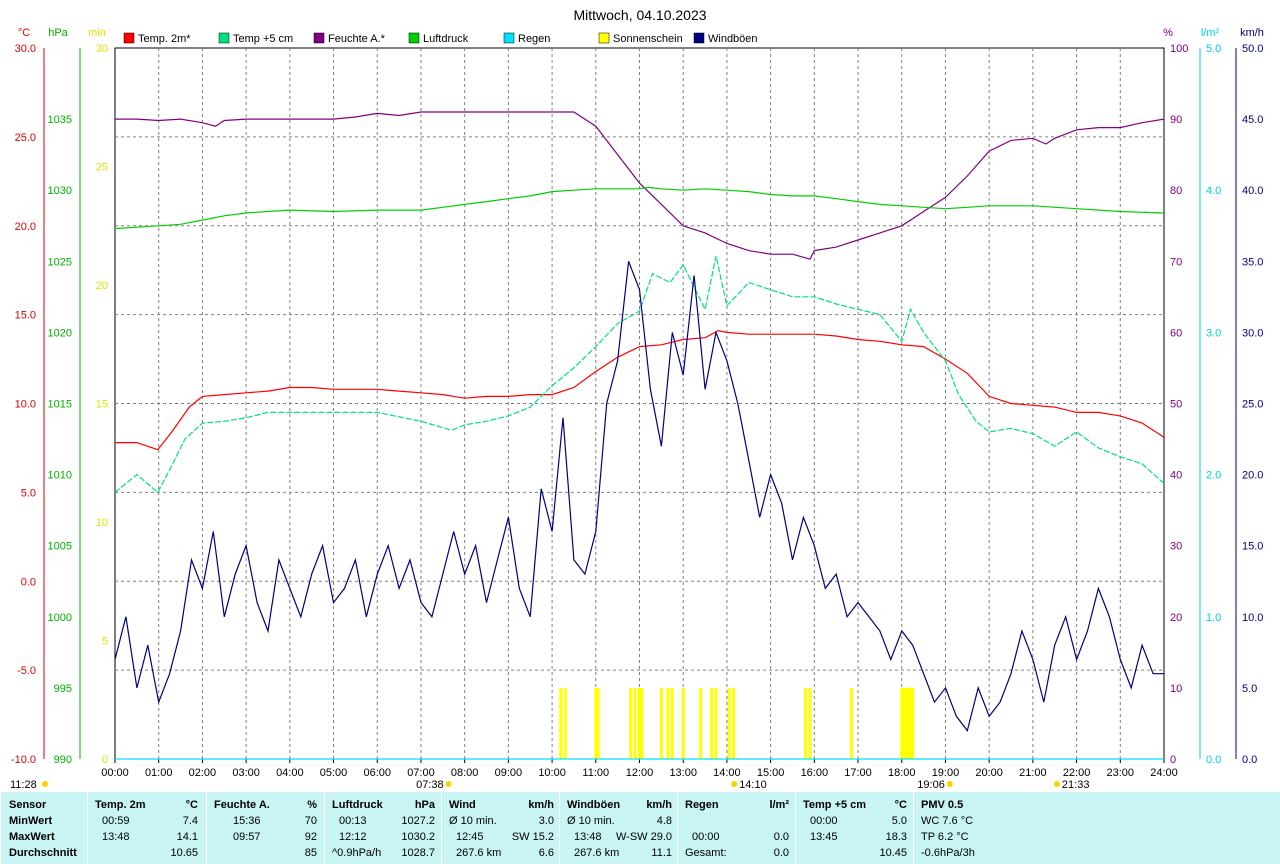  What do you see at coordinates (242, 805) in the screenshot?
I see `stats-humidity-title: Feuchte A.` at bounding box center [242, 805].